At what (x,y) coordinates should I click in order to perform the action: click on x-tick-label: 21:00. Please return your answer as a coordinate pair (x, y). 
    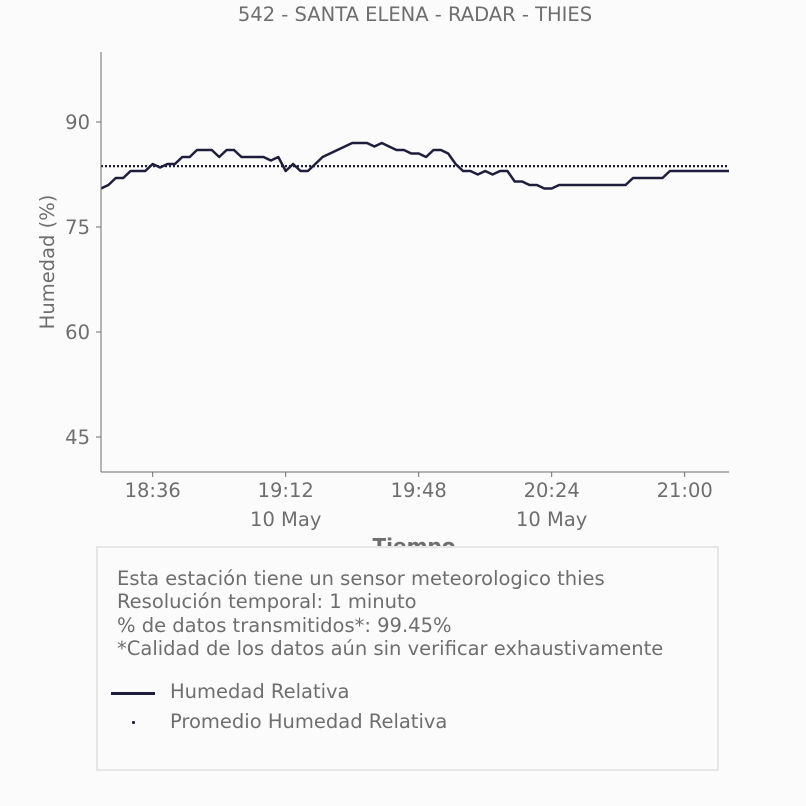
    Looking at the image, I should click on (685, 490).